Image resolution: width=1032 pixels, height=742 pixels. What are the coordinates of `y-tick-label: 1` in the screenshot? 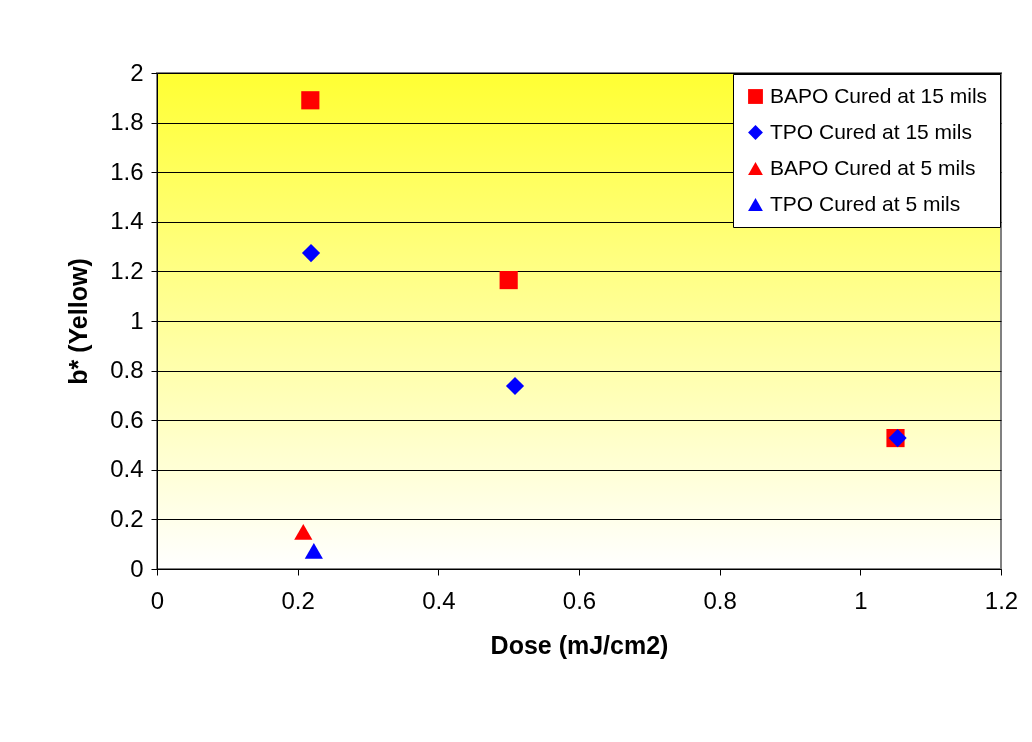 It's located at (137, 320).